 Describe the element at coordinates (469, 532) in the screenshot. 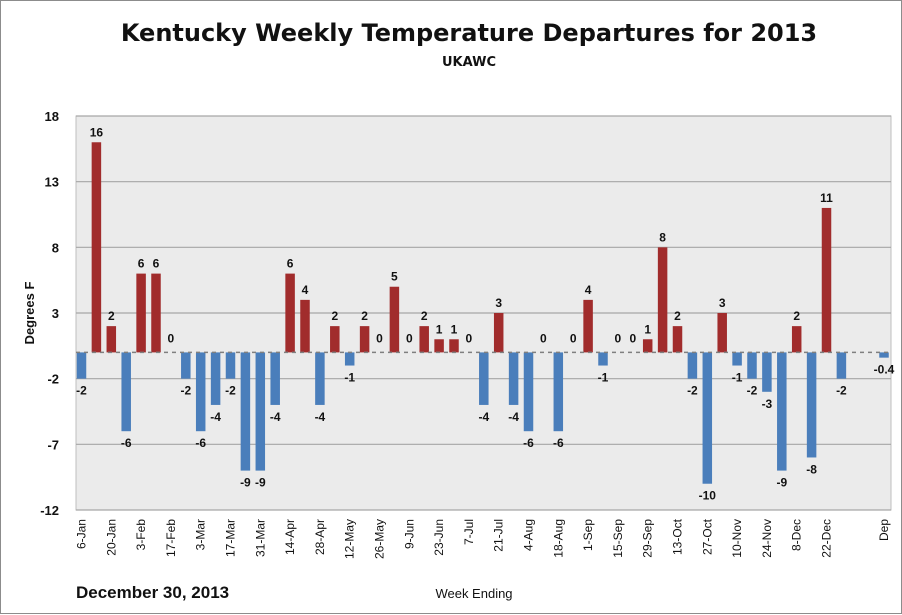

I see `x-tick-label: 7-Jul` at that location.